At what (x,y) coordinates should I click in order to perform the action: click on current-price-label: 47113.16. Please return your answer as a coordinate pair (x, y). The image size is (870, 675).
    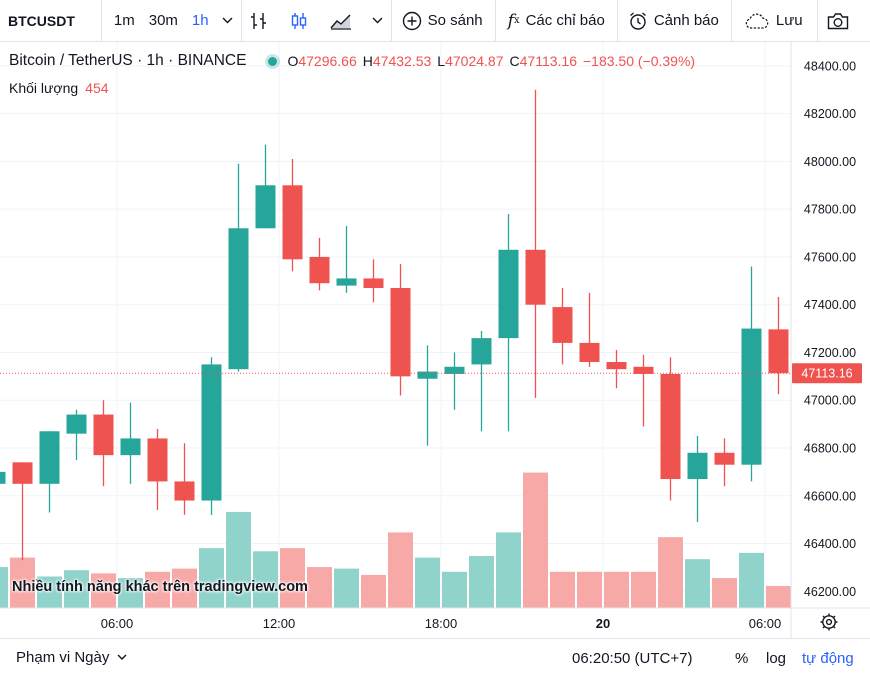
    Looking at the image, I should click on (827, 373).